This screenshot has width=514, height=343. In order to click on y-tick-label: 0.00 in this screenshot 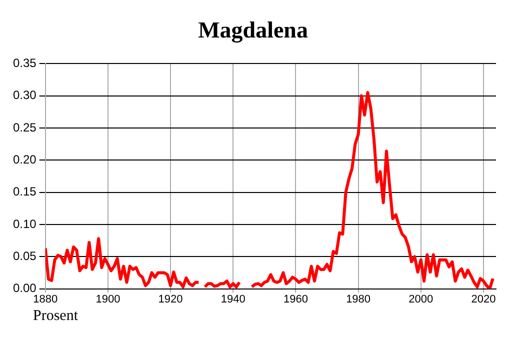, I will do `click(24, 288)`.